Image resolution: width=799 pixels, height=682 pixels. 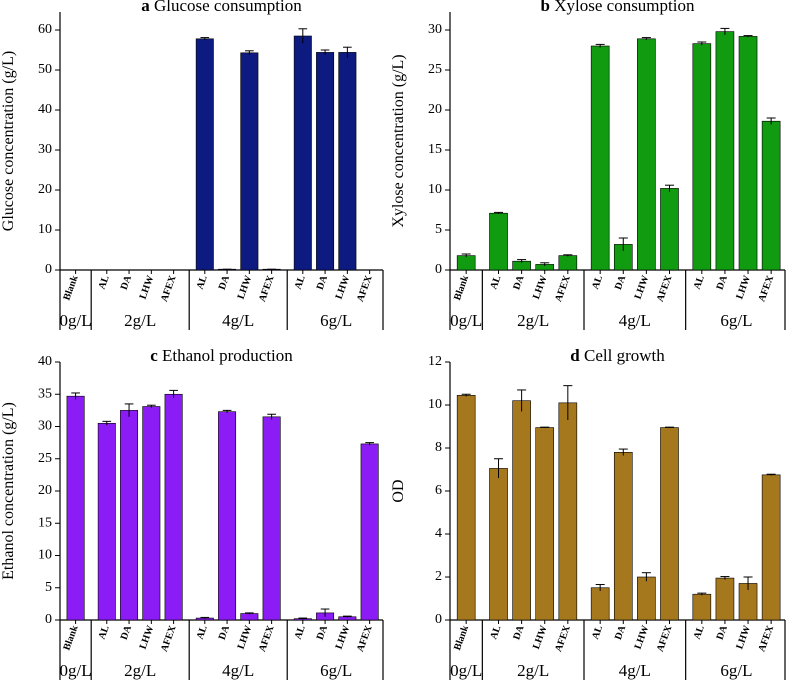 I want to click on y-axis-label: Xylose concentration (g/L), so click(x=398, y=140).